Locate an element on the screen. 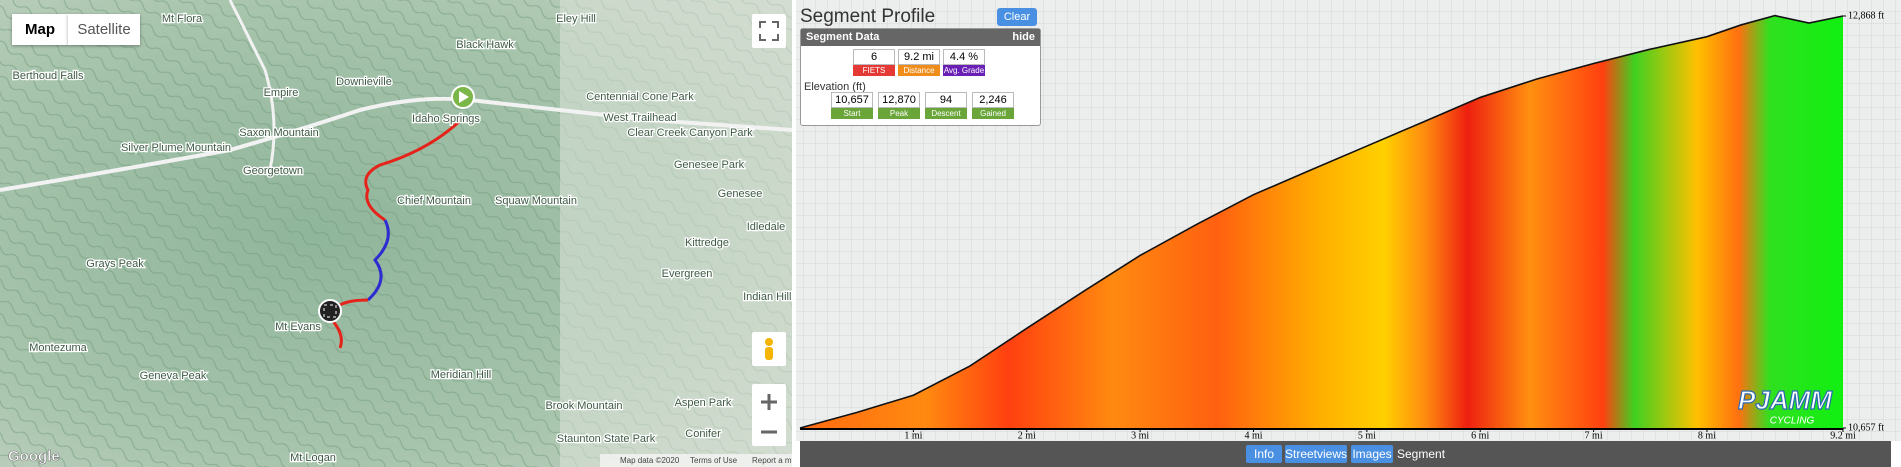 The width and height of the screenshot is (1901, 467). pegman is located at coordinates (769, 342).